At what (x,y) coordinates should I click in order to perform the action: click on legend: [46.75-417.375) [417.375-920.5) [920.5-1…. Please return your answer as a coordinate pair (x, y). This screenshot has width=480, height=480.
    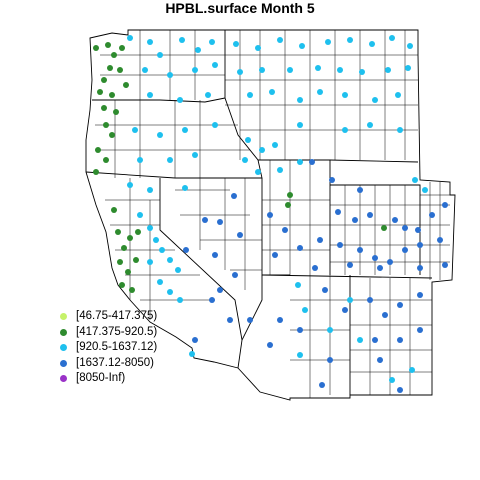
    Looking at the image, I should click on (108, 348).